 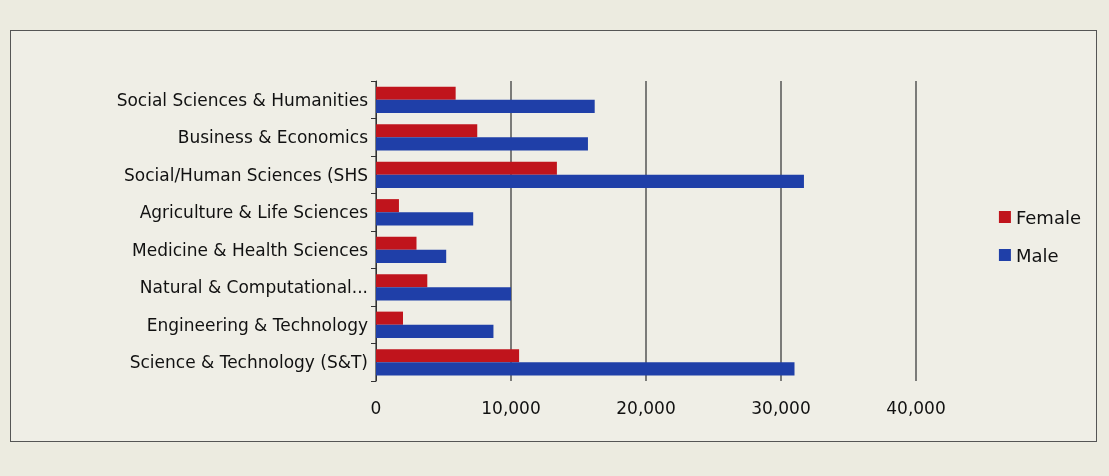 I want to click on x-tick-label: 40,000, so click(x=916, y=407).